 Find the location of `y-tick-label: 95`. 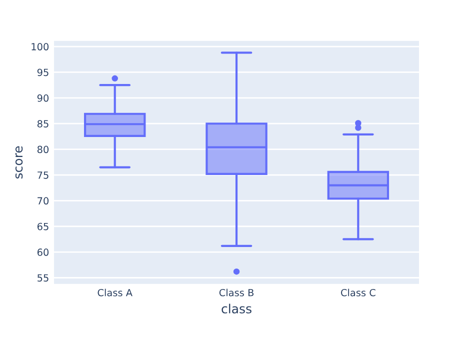

y-tick-label: 95 is located at coordinates (42, 72).